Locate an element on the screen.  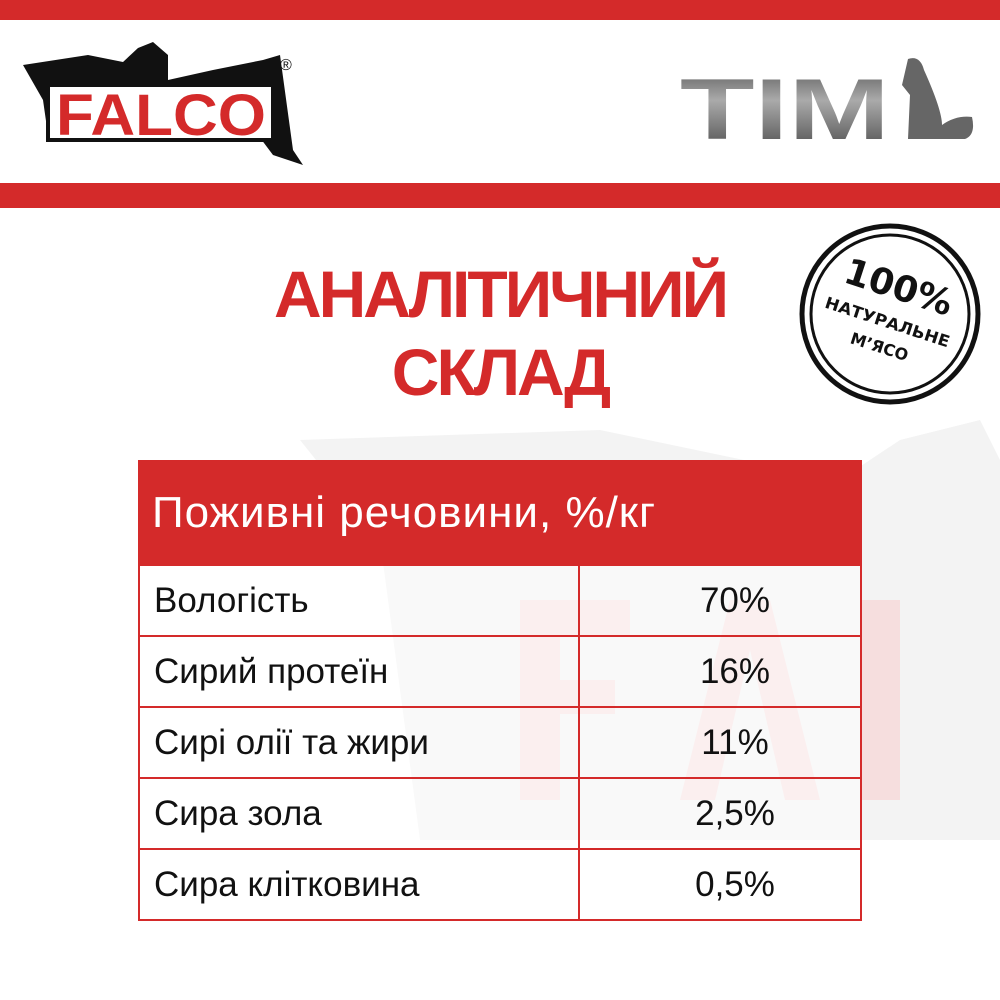
table-header: Поживні речовини, %/кг is located at coordinates (500, 513).